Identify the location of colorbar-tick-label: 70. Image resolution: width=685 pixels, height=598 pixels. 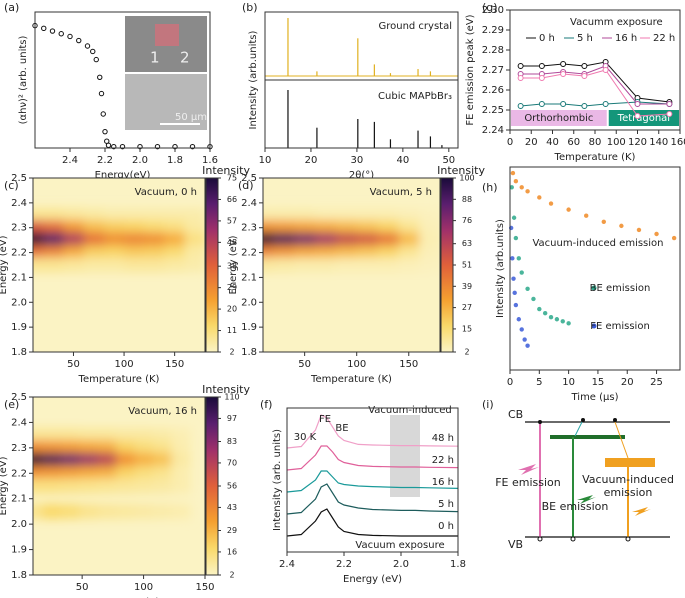
(232, 462).